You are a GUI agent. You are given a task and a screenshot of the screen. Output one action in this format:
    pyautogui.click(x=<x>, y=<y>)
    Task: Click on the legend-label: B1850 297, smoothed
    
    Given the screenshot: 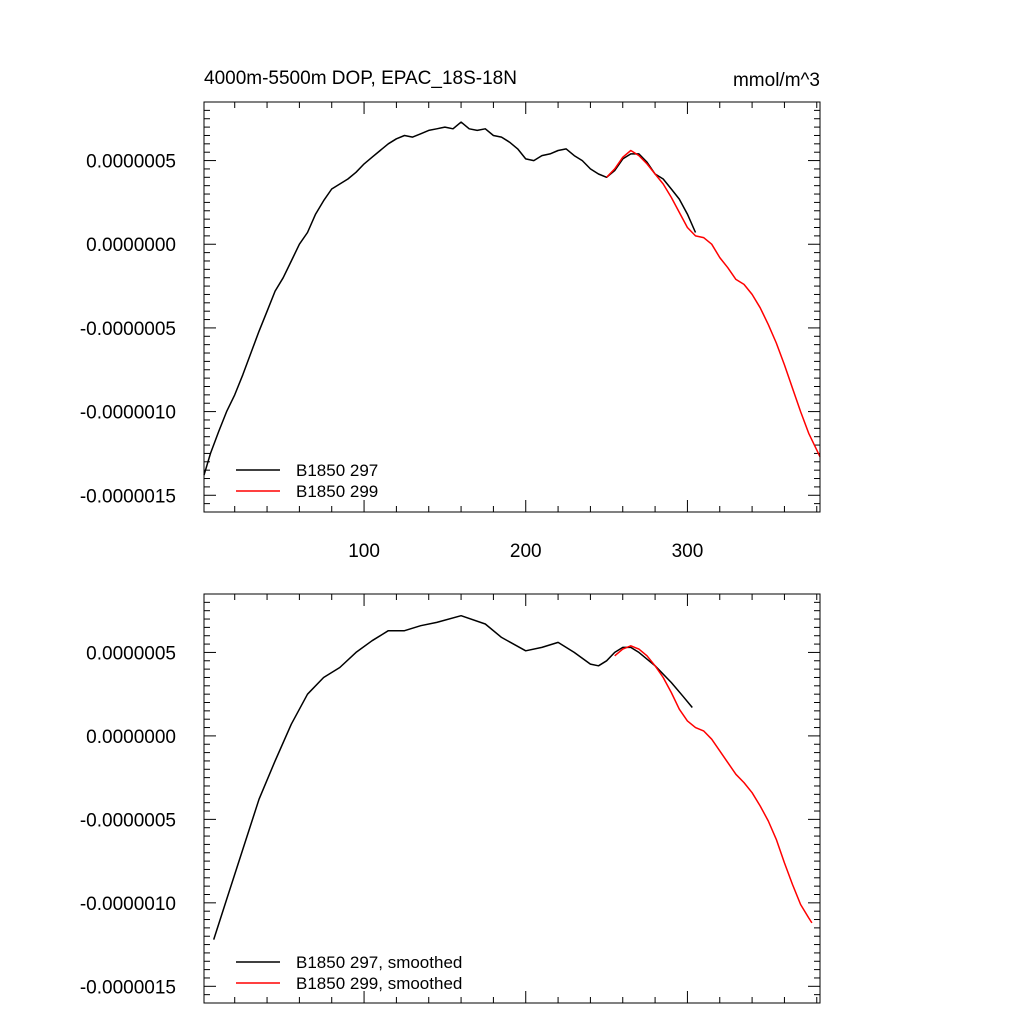 What is the action you would take?
    pyautogui.click(x=379, y=962)
    